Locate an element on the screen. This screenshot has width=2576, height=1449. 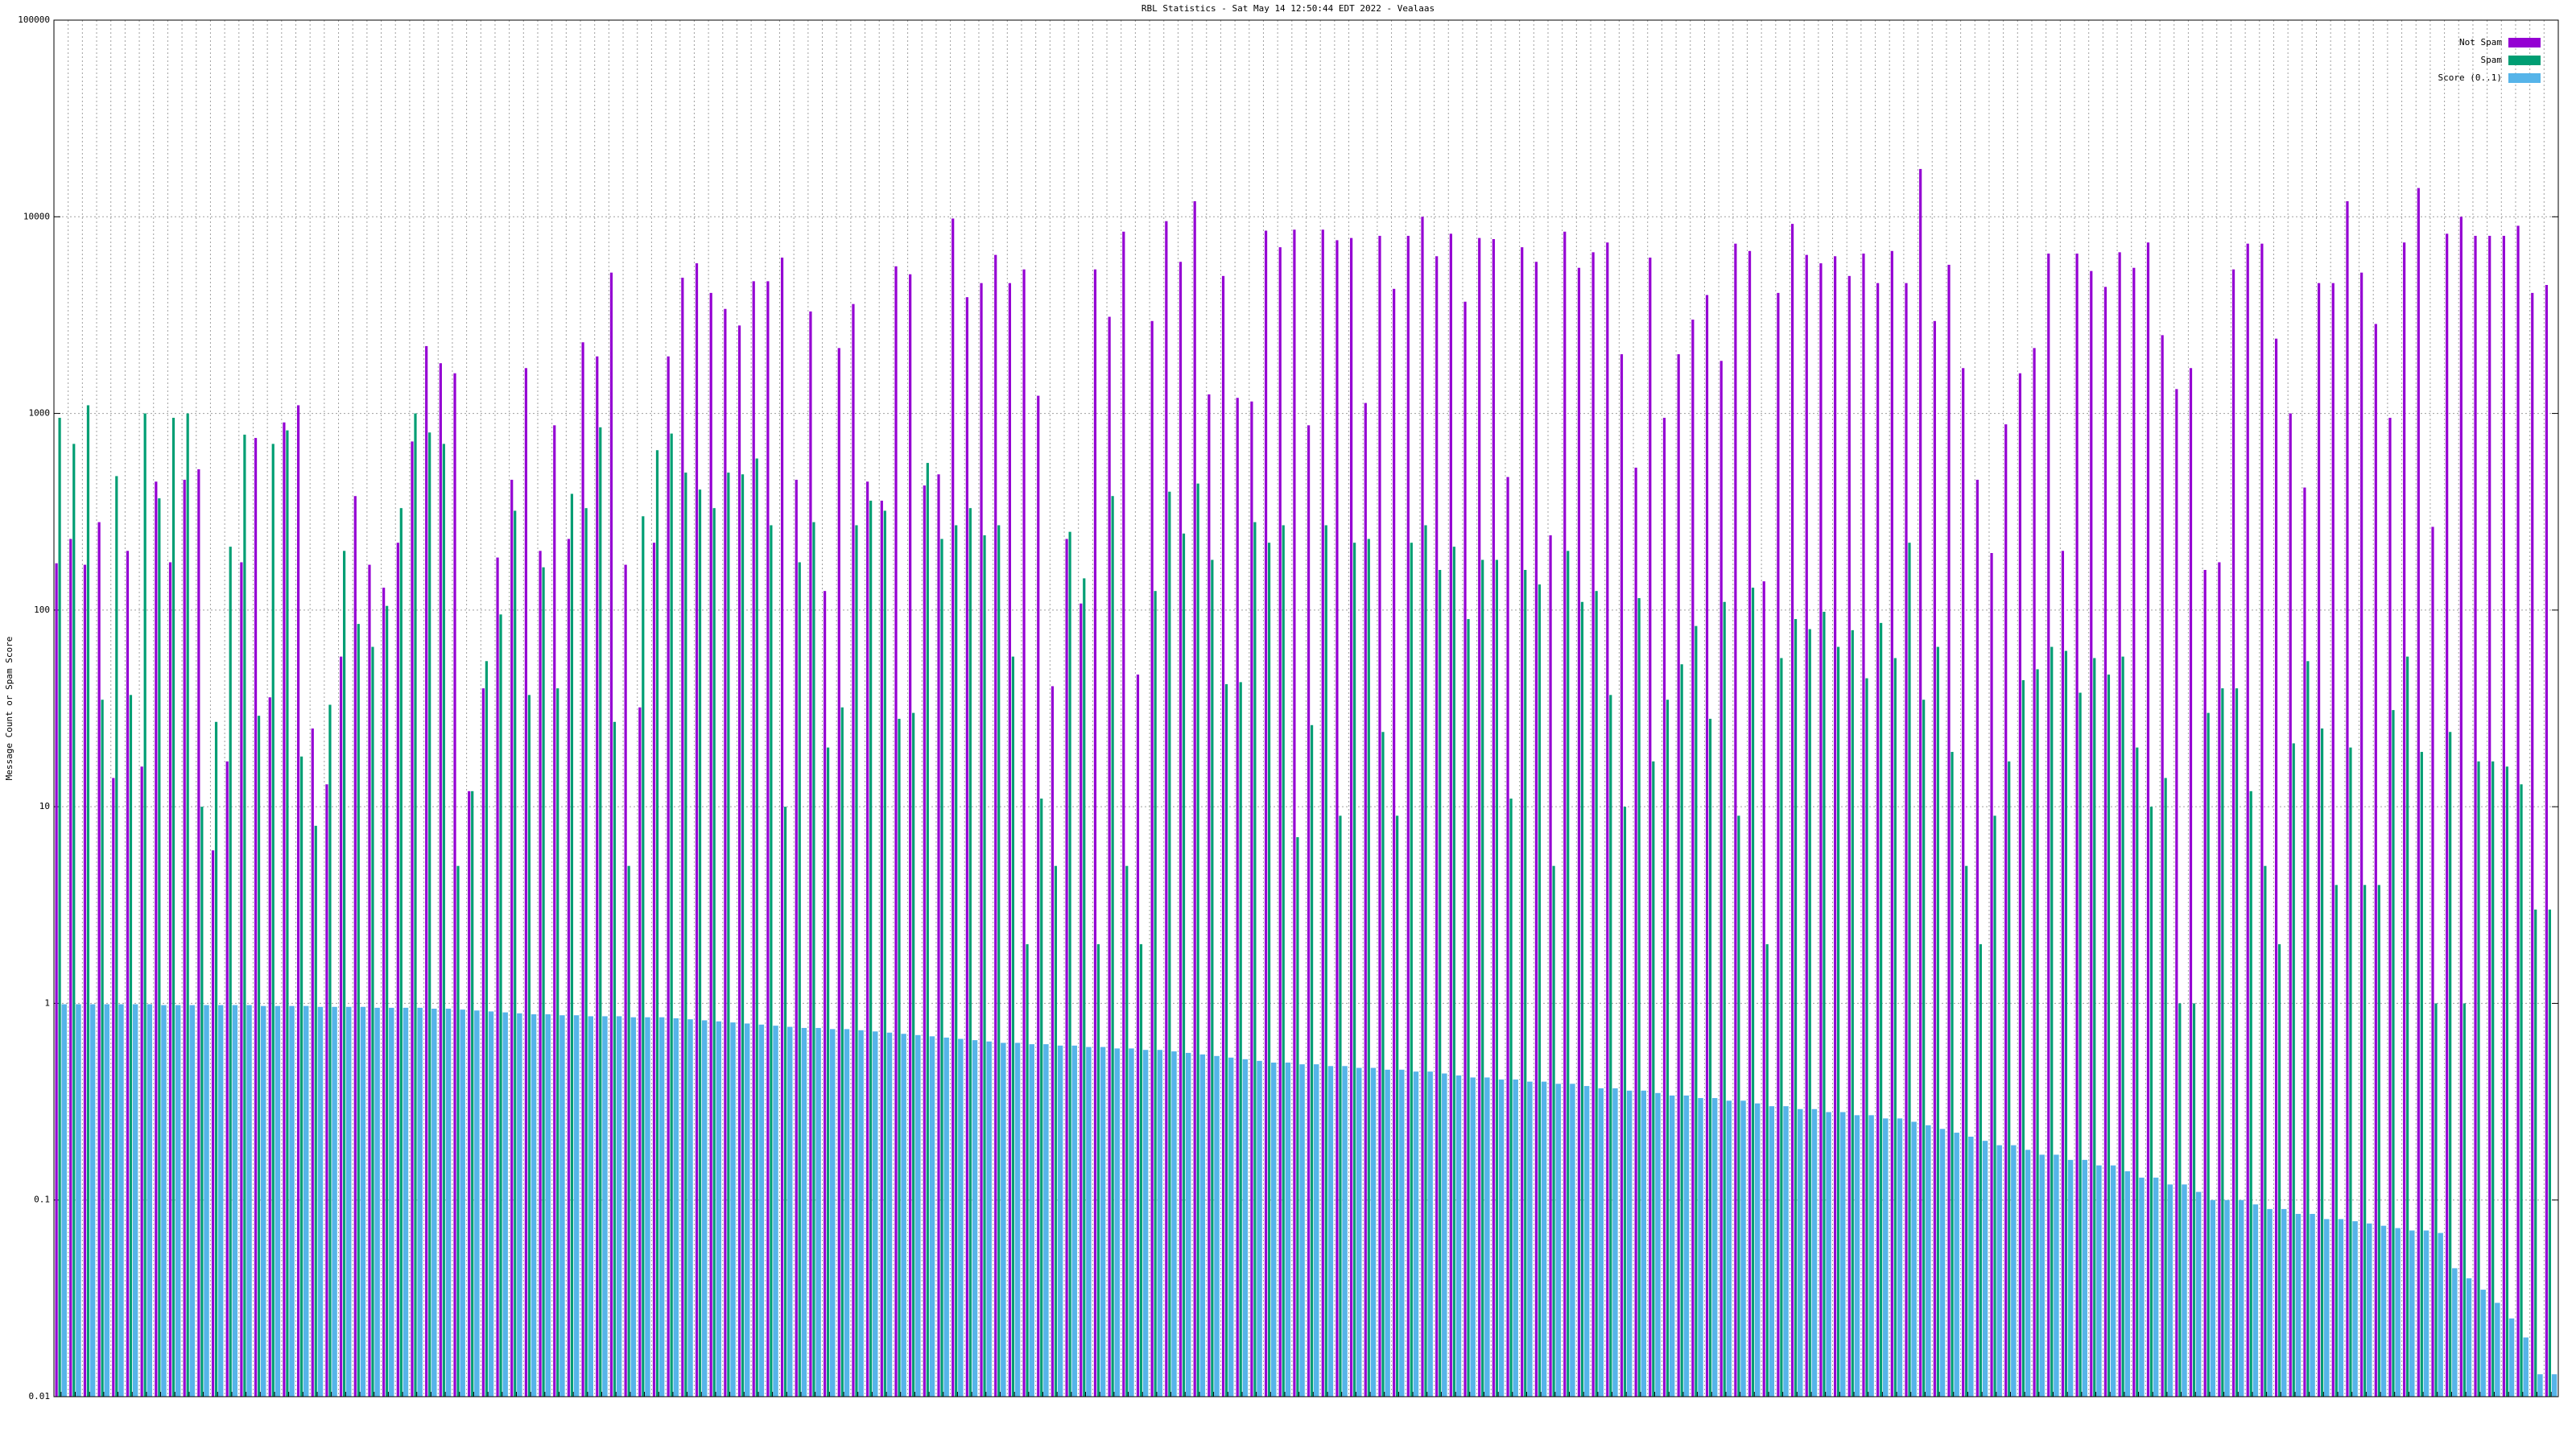
y-tick-label: 10 is located at coordinates (44, 806).